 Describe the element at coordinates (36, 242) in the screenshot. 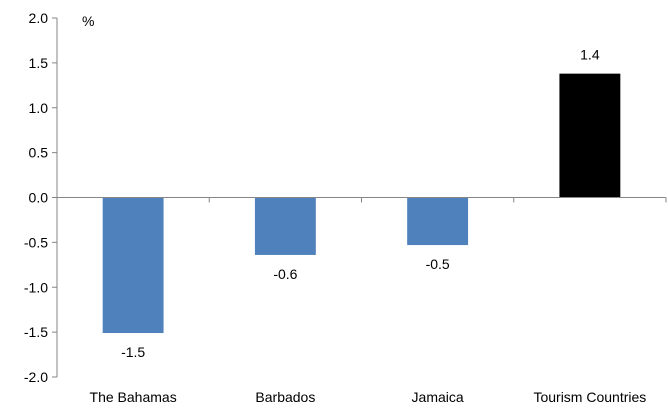

I see `y-tick-label: -0.5` at that location.